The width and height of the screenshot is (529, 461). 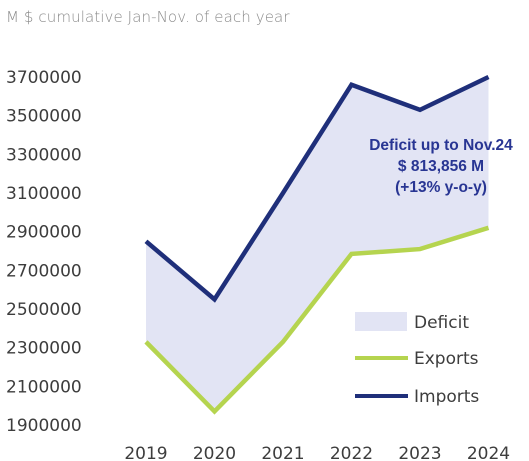 What do you see at coordinates (44, 349) in the screenshot?
I see `y-tick-label: 2300000` at bounding box center [44, 349].